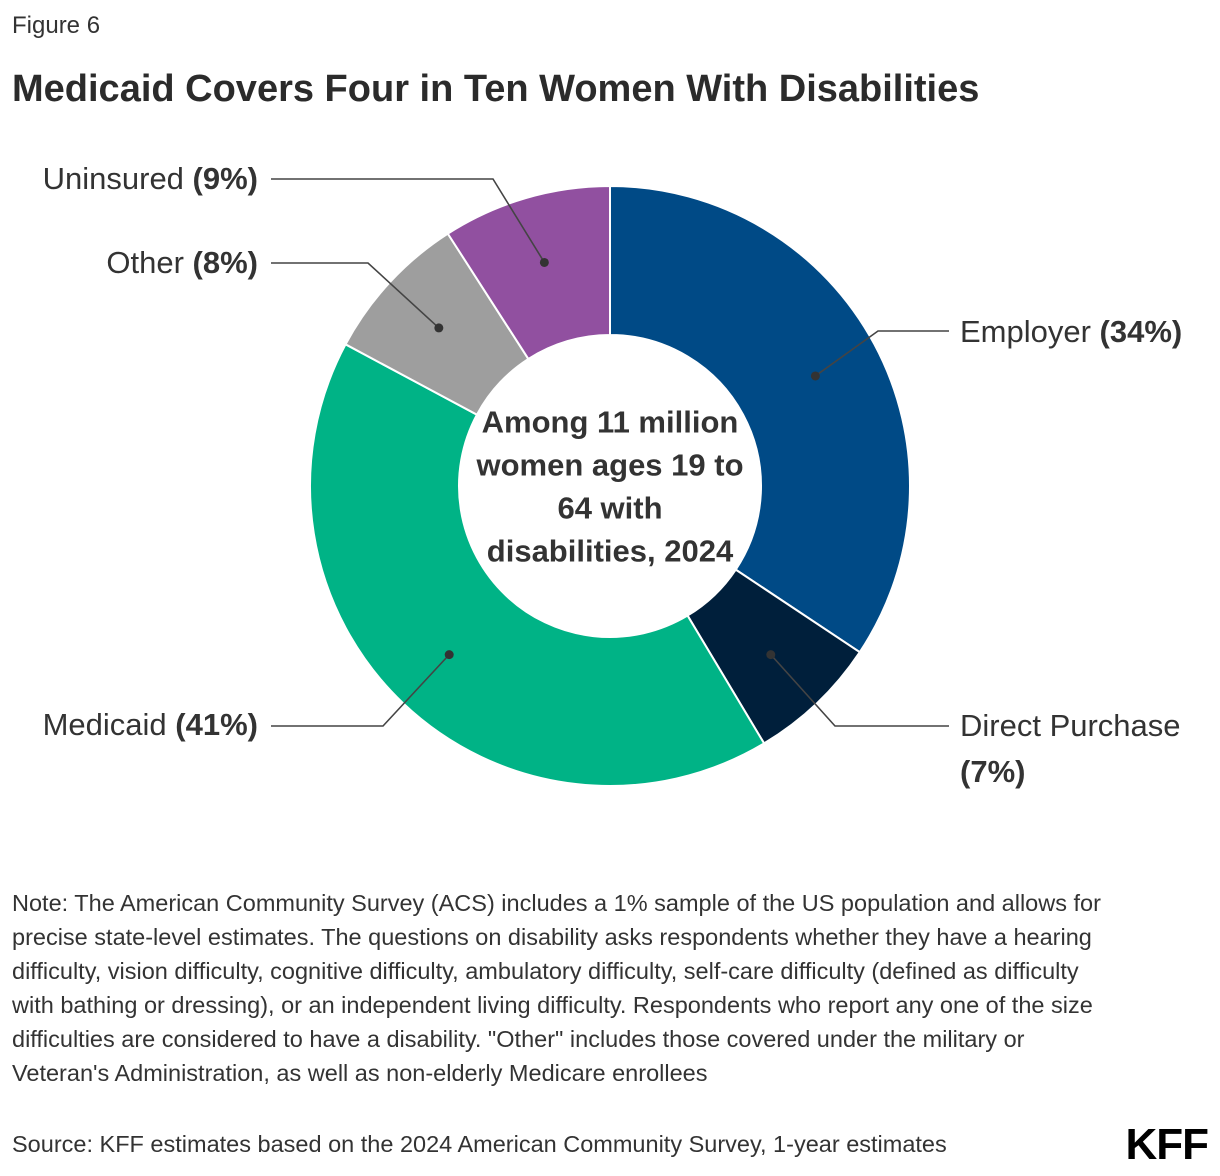  What do you see at coordinates (859, 690) in the screenshot?
I see `leader-line-direct-purchase` at bounding box center [859, 690].